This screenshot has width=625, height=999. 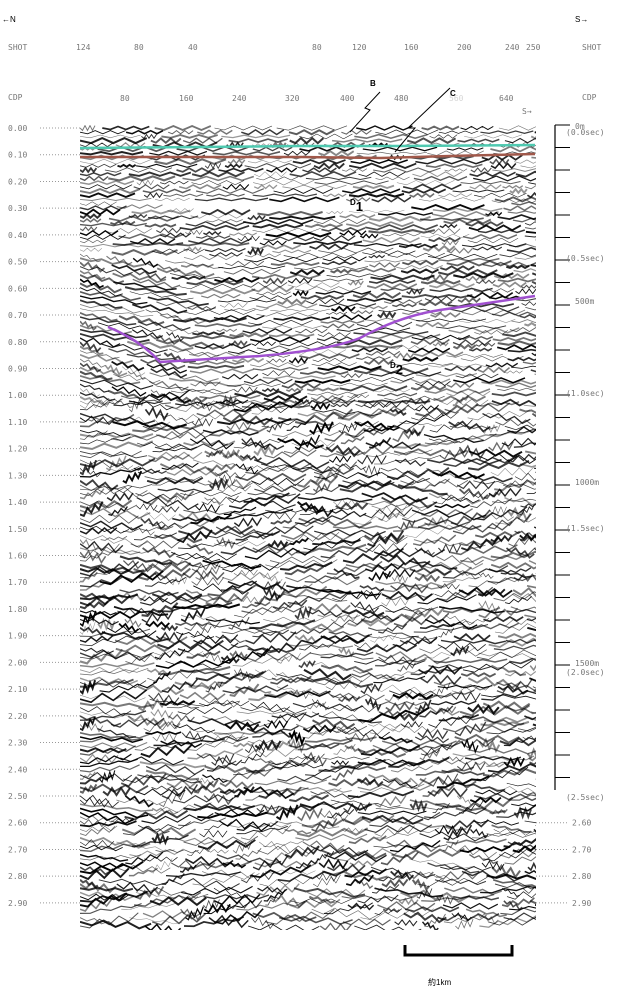 I want to click on time-label: 2.50, so click(x=17, y=796).